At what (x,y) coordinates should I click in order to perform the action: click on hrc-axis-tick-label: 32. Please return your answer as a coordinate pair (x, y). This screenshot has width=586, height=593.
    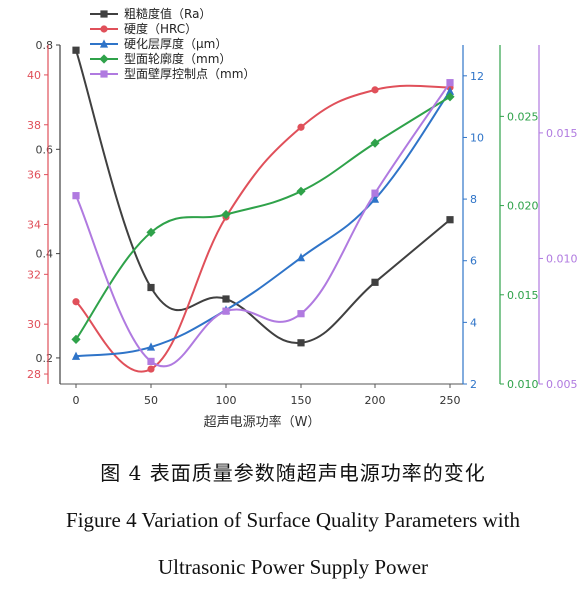
    Looking at the image, I should click on (34, 274).